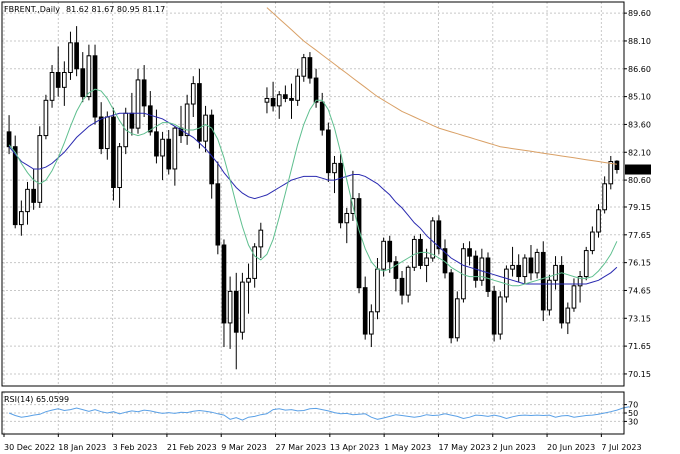  What do you see at coordinates (639, 346) in the screenshot?
I see `y-tick-label: 71.65` at bounding box center [639, 346].